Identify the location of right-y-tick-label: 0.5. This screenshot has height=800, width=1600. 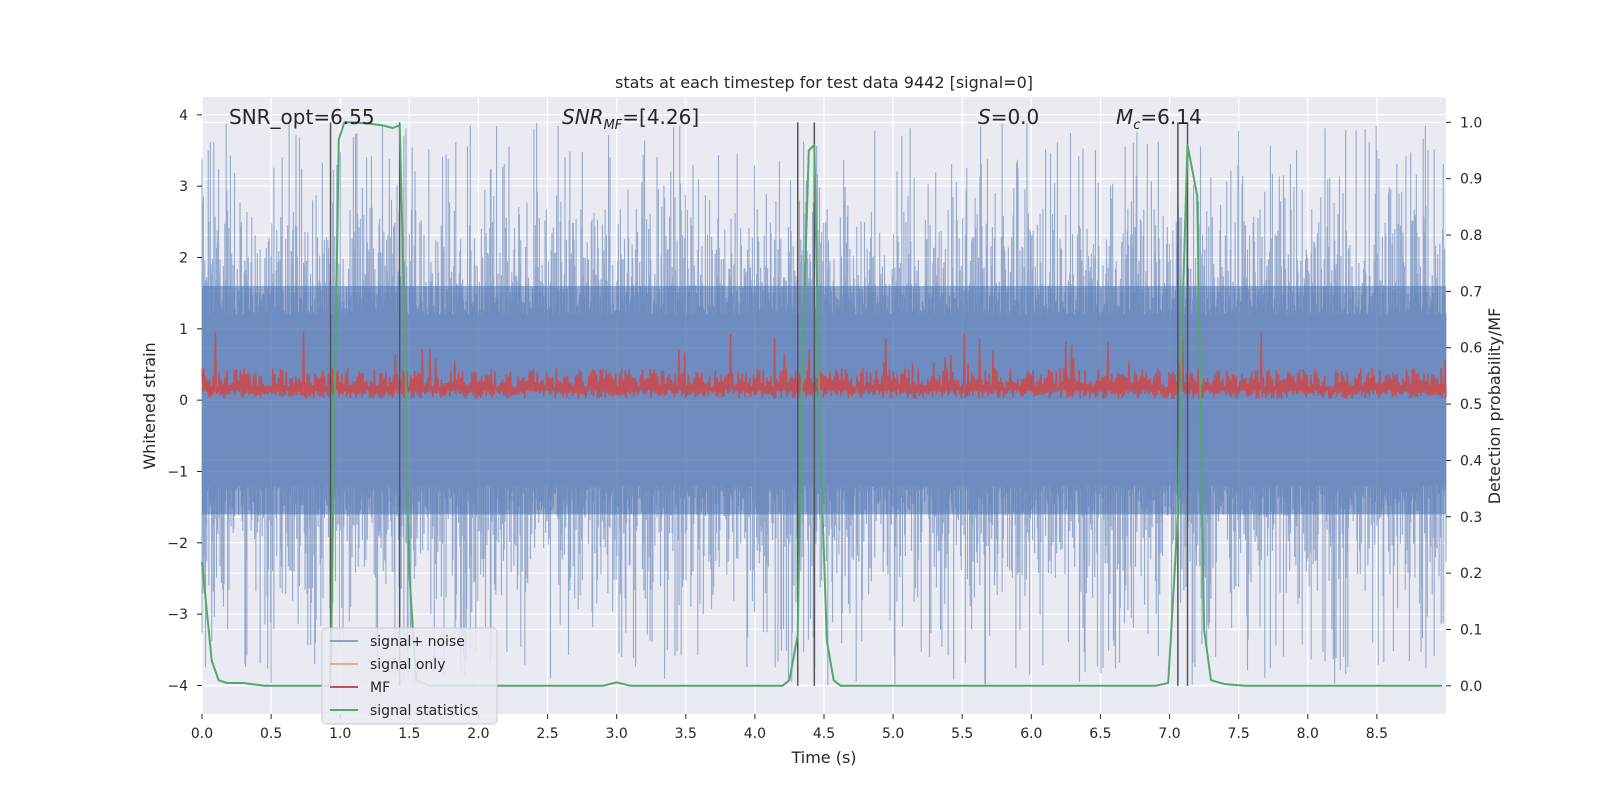
(1471, 405).